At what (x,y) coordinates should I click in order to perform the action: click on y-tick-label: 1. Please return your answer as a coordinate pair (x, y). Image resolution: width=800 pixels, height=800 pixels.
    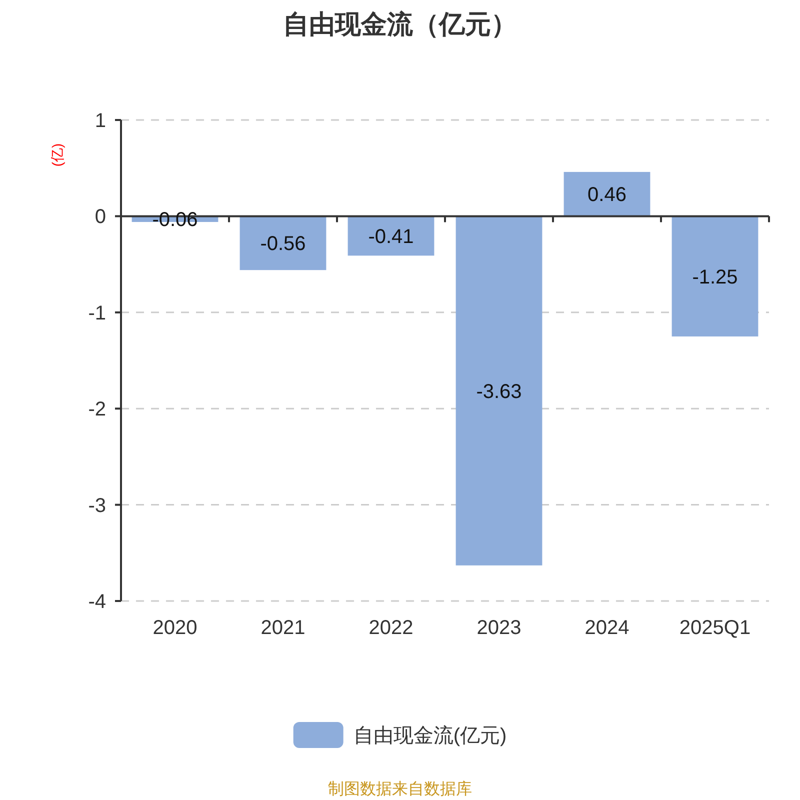
    Looking at the image, I should click on (100, 121).